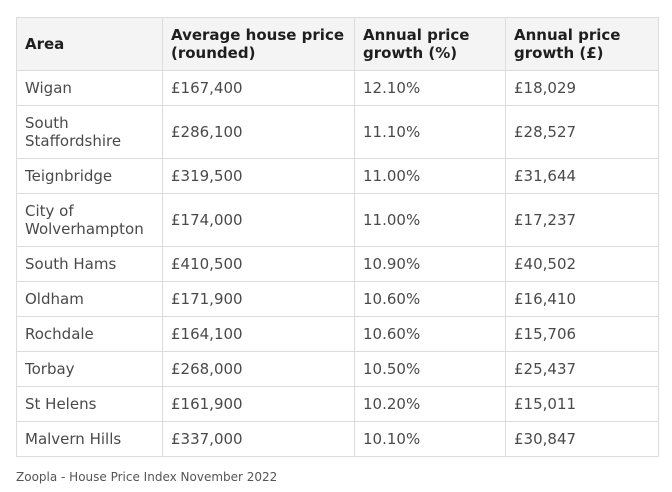 The width and height of the screenshot is (672, 492). What do you see at coordinates (258, 299) in the screenshot?
I see `cell-average-price: £171,900` at bounding box center [258, 299].